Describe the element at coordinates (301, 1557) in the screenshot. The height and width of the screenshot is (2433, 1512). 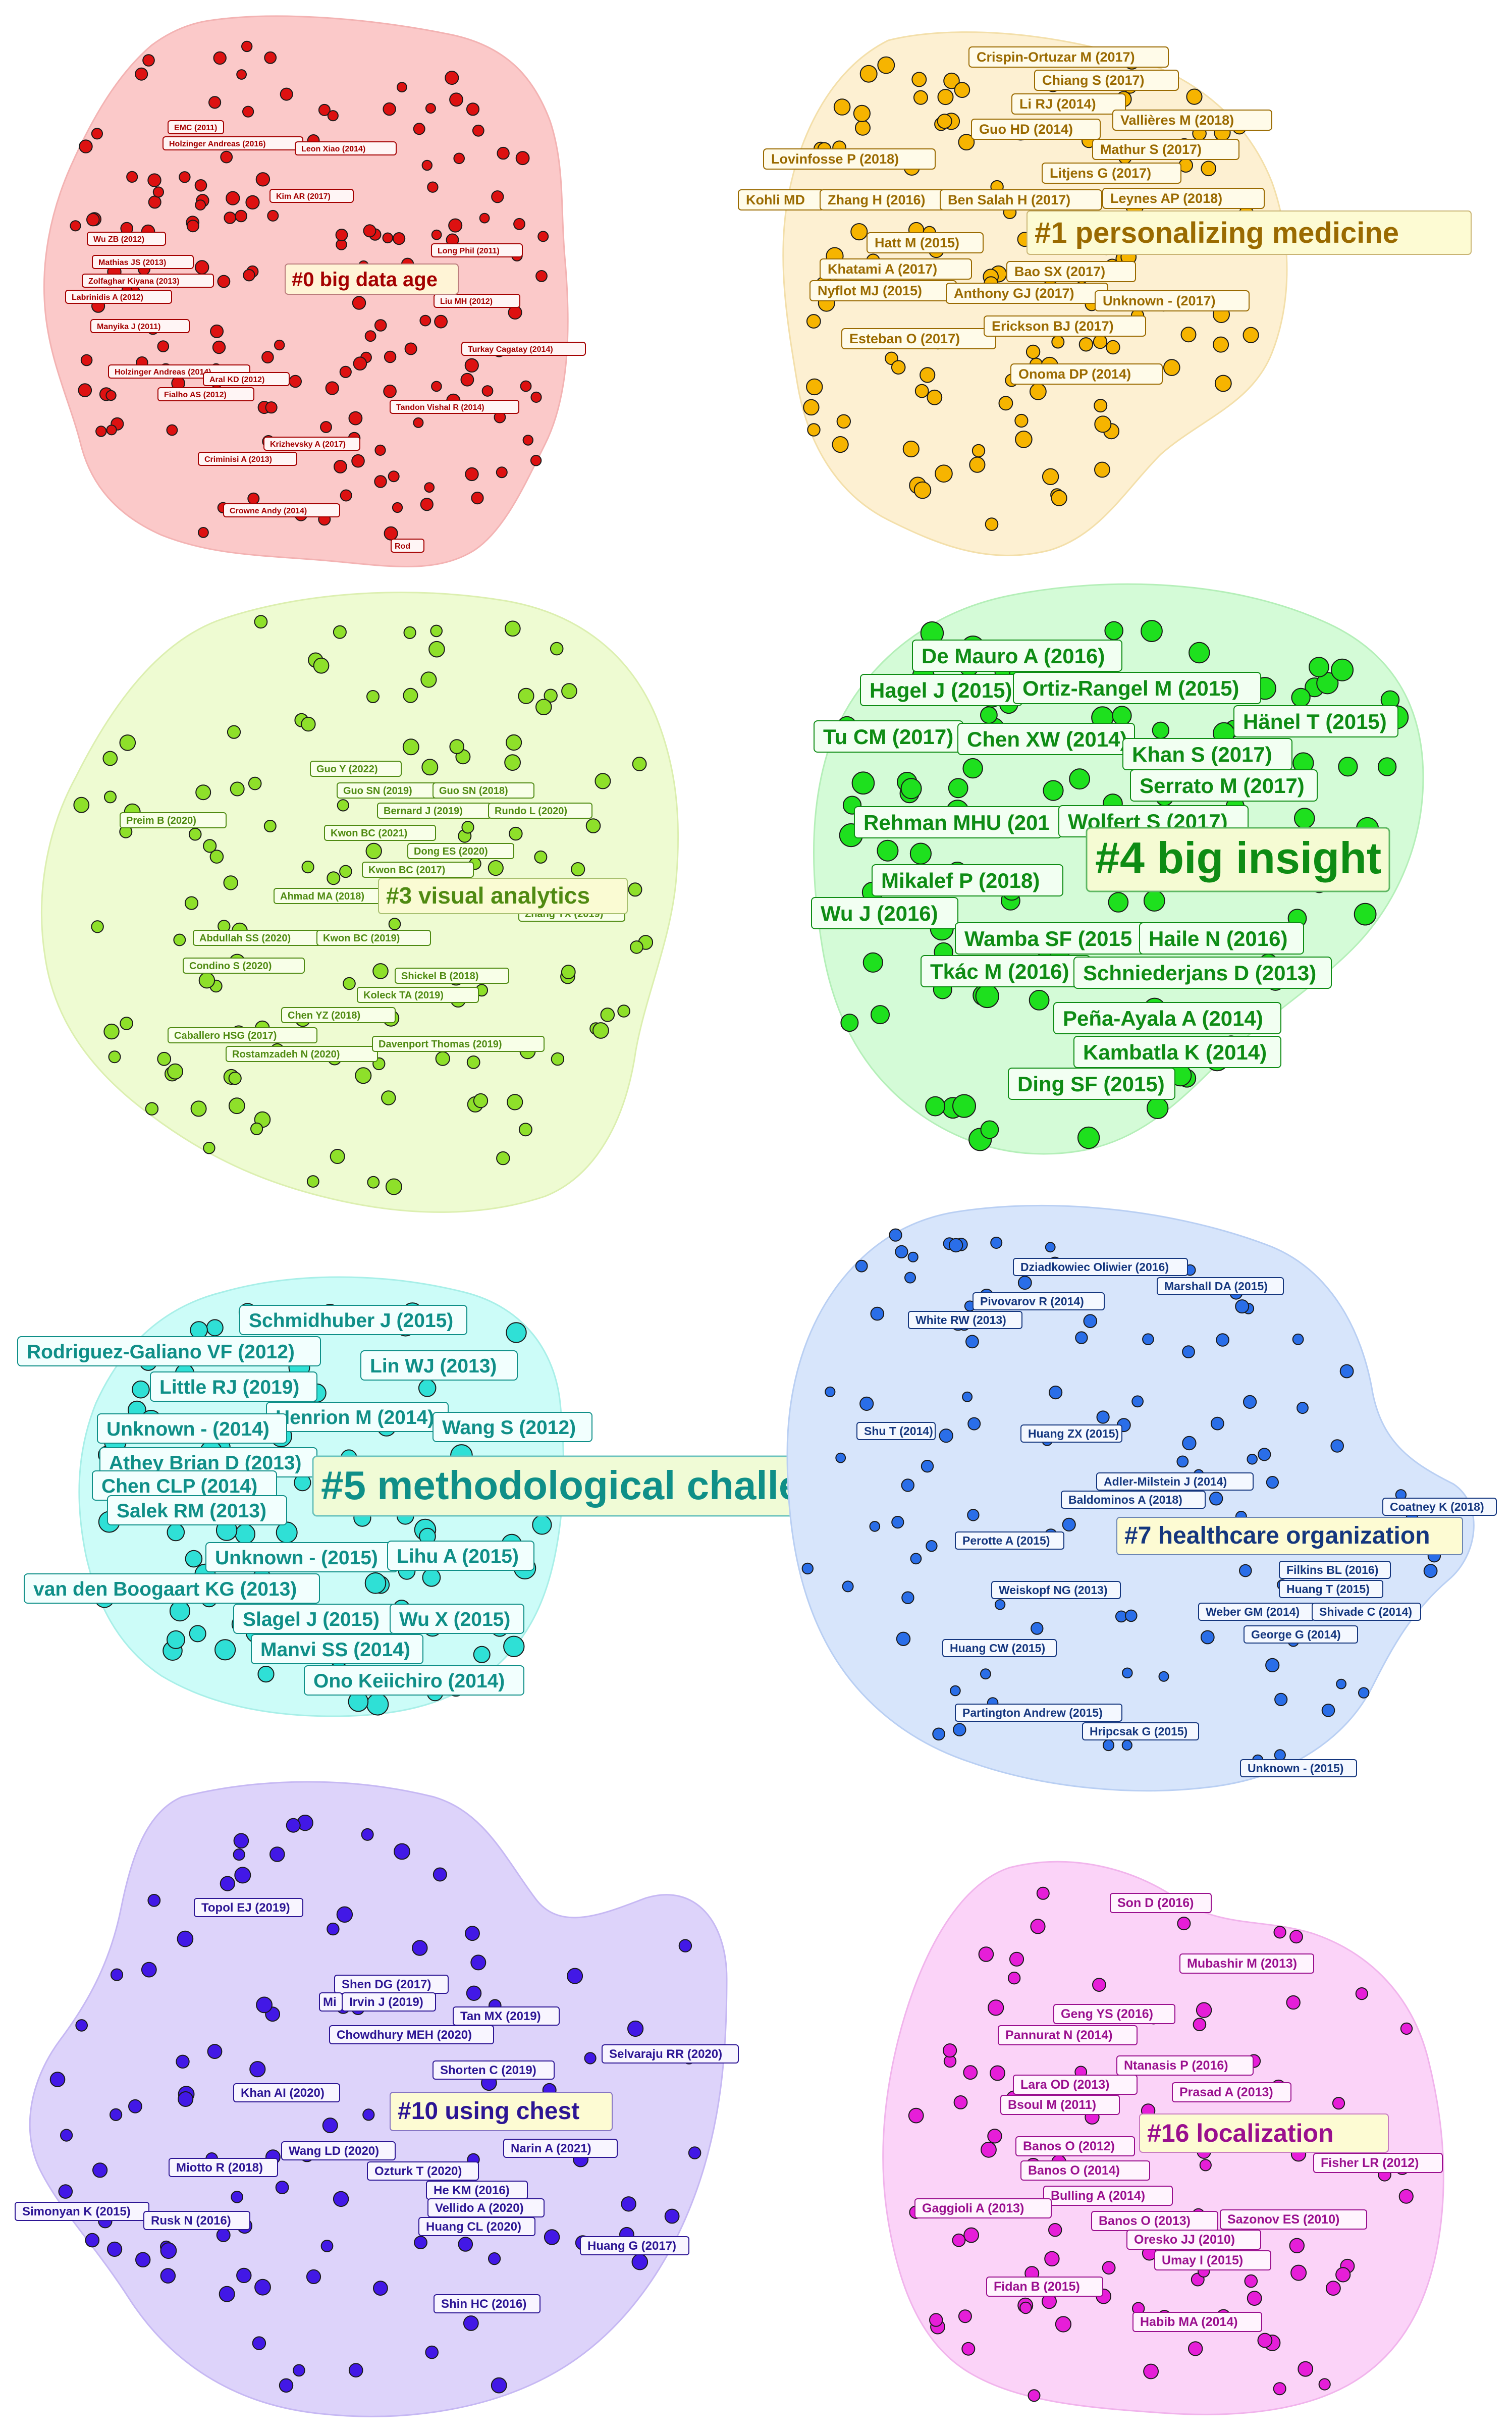
I see `author-label-box: Unknown - (2015)` at that location.